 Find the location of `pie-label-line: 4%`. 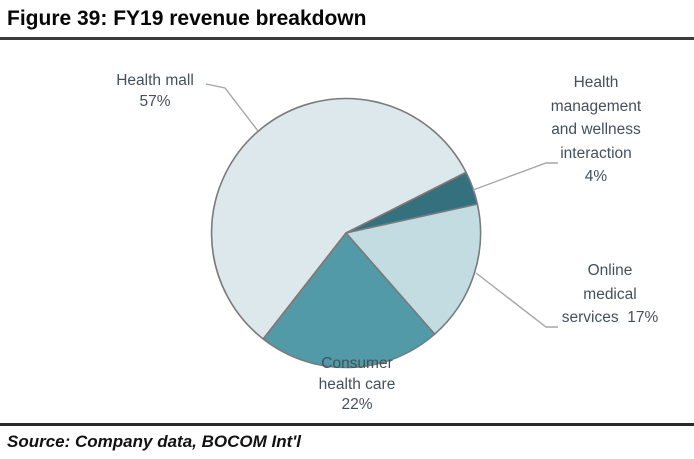

pie-label-line: 4% is located at coordinates (596, 176).